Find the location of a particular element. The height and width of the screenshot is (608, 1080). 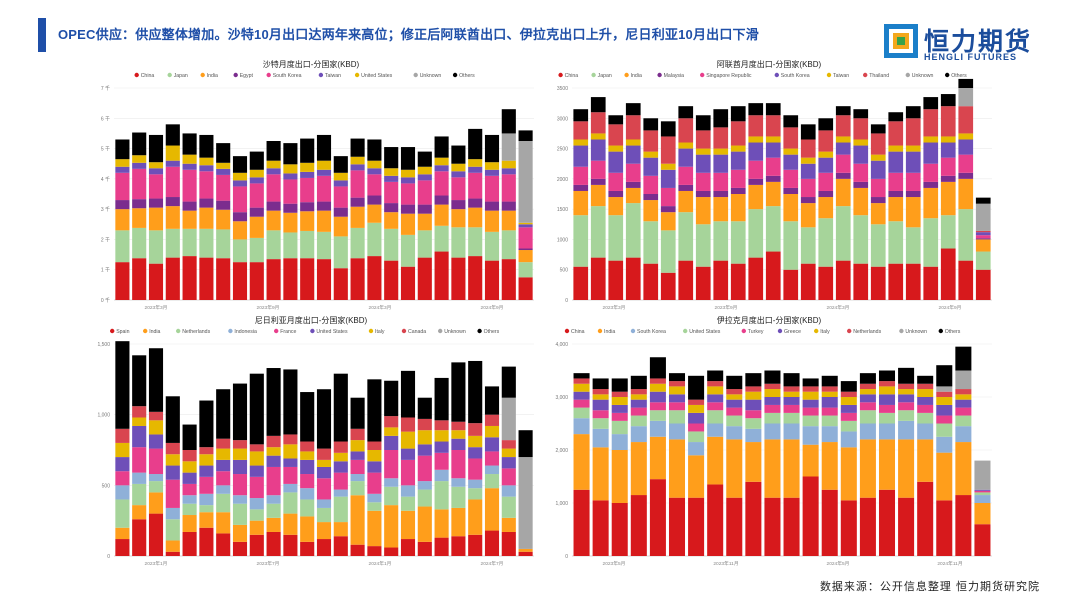

legend-label: Indonesia is located at coordinates (245, 332).